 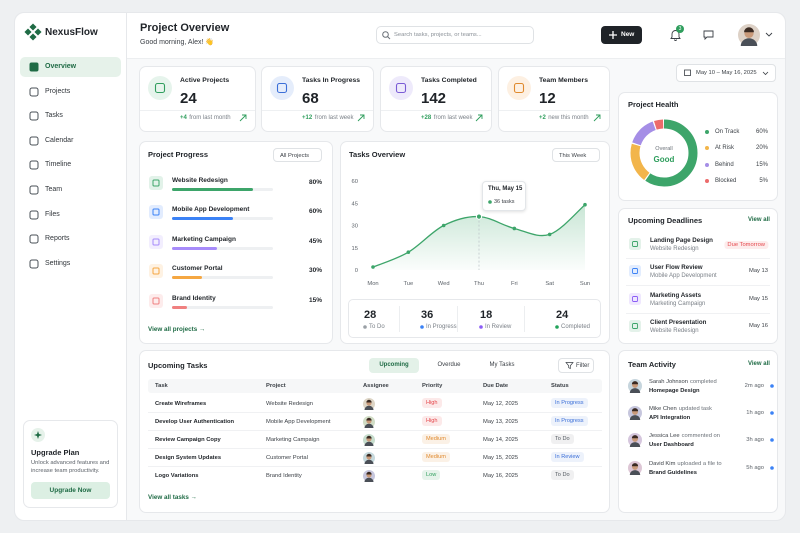 What do you see at coordinates (70, 141) in the screenshot?
I see `nav-item: Calendar` at bounding box center [70, 141].